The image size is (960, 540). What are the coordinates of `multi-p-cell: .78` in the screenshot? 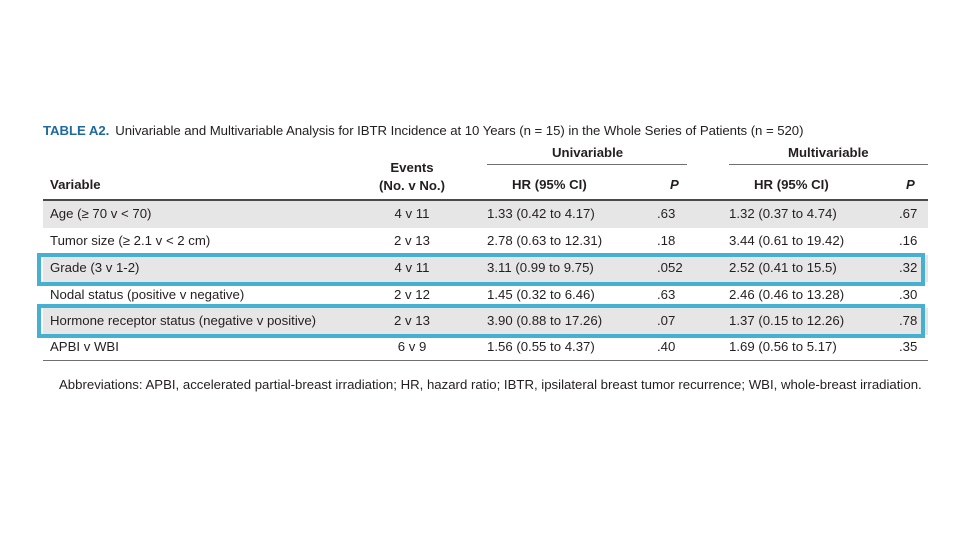 It's located at (908, 320).